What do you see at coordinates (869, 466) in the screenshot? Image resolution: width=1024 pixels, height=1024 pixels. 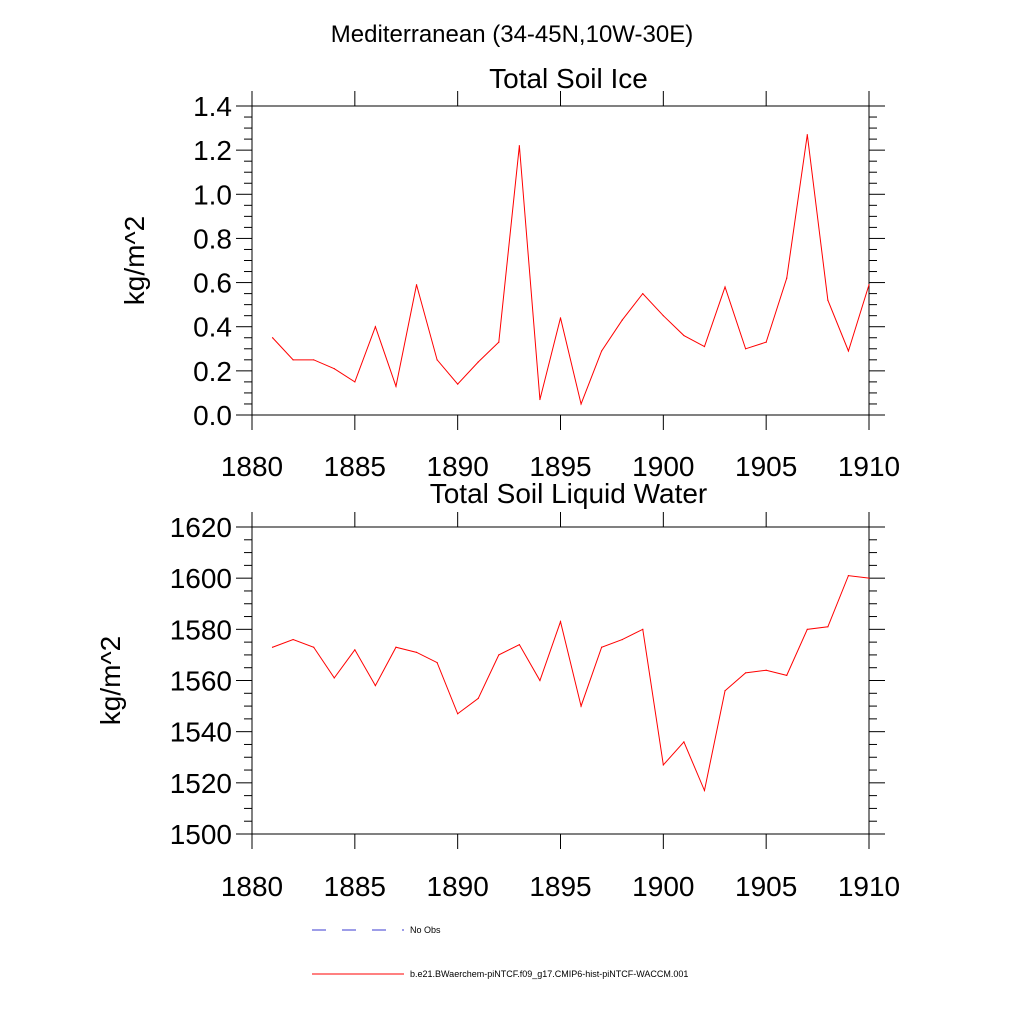 I see `x-tick-label: 1910` at bounding box center [869, 466].